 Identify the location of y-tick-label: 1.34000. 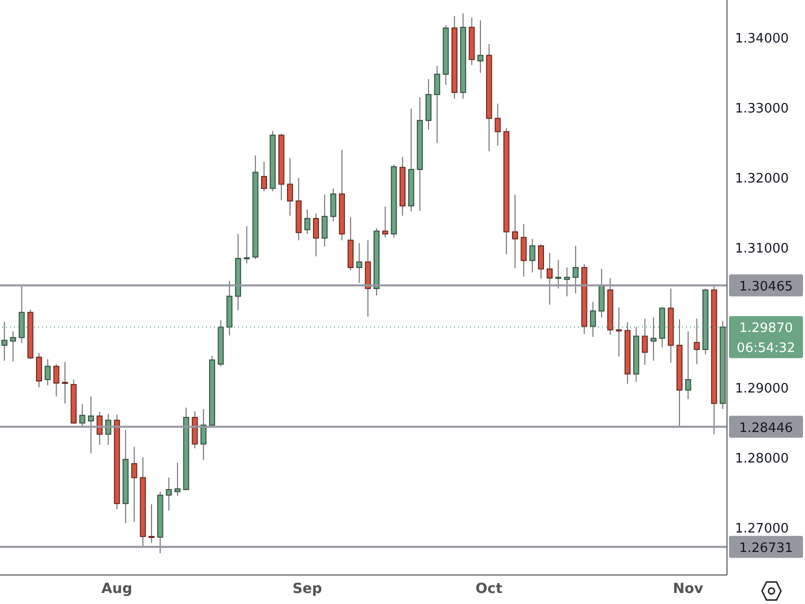
(762, 38).